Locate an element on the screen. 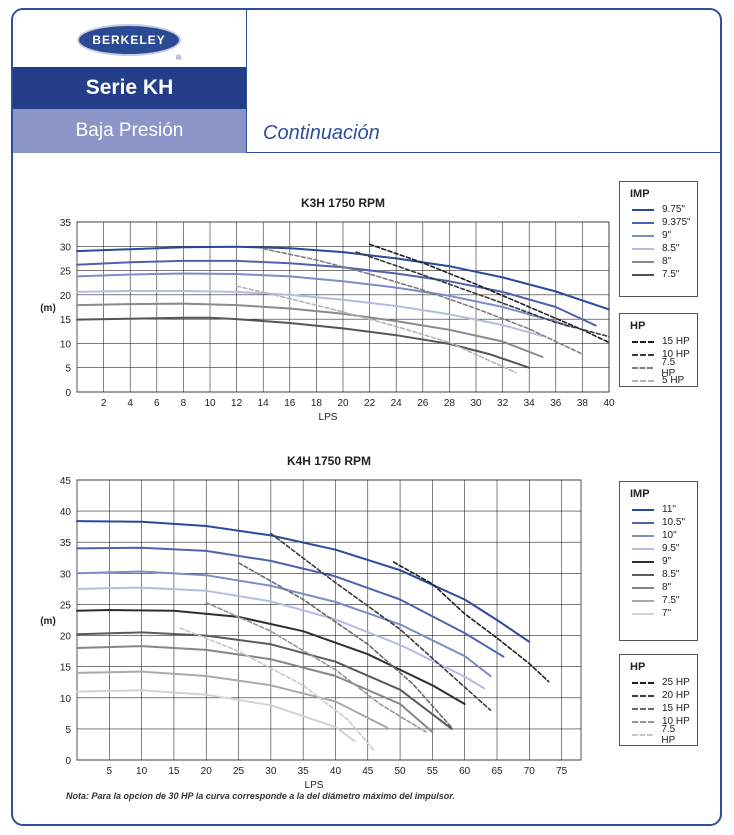 The width and height of the screenshot is (734, 835). legend-item: 8" is located at coordinates (658, 587).